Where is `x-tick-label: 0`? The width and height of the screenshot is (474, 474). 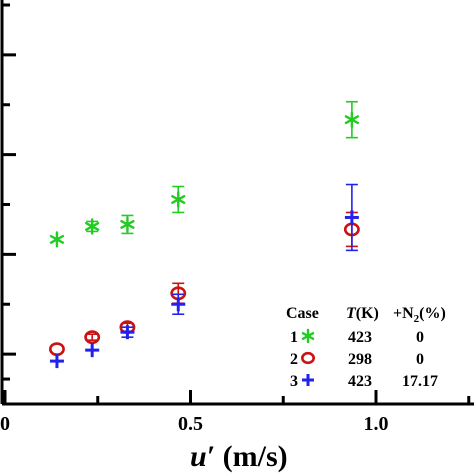
x-tick-label: 0 is located at coordinates (5, 424).